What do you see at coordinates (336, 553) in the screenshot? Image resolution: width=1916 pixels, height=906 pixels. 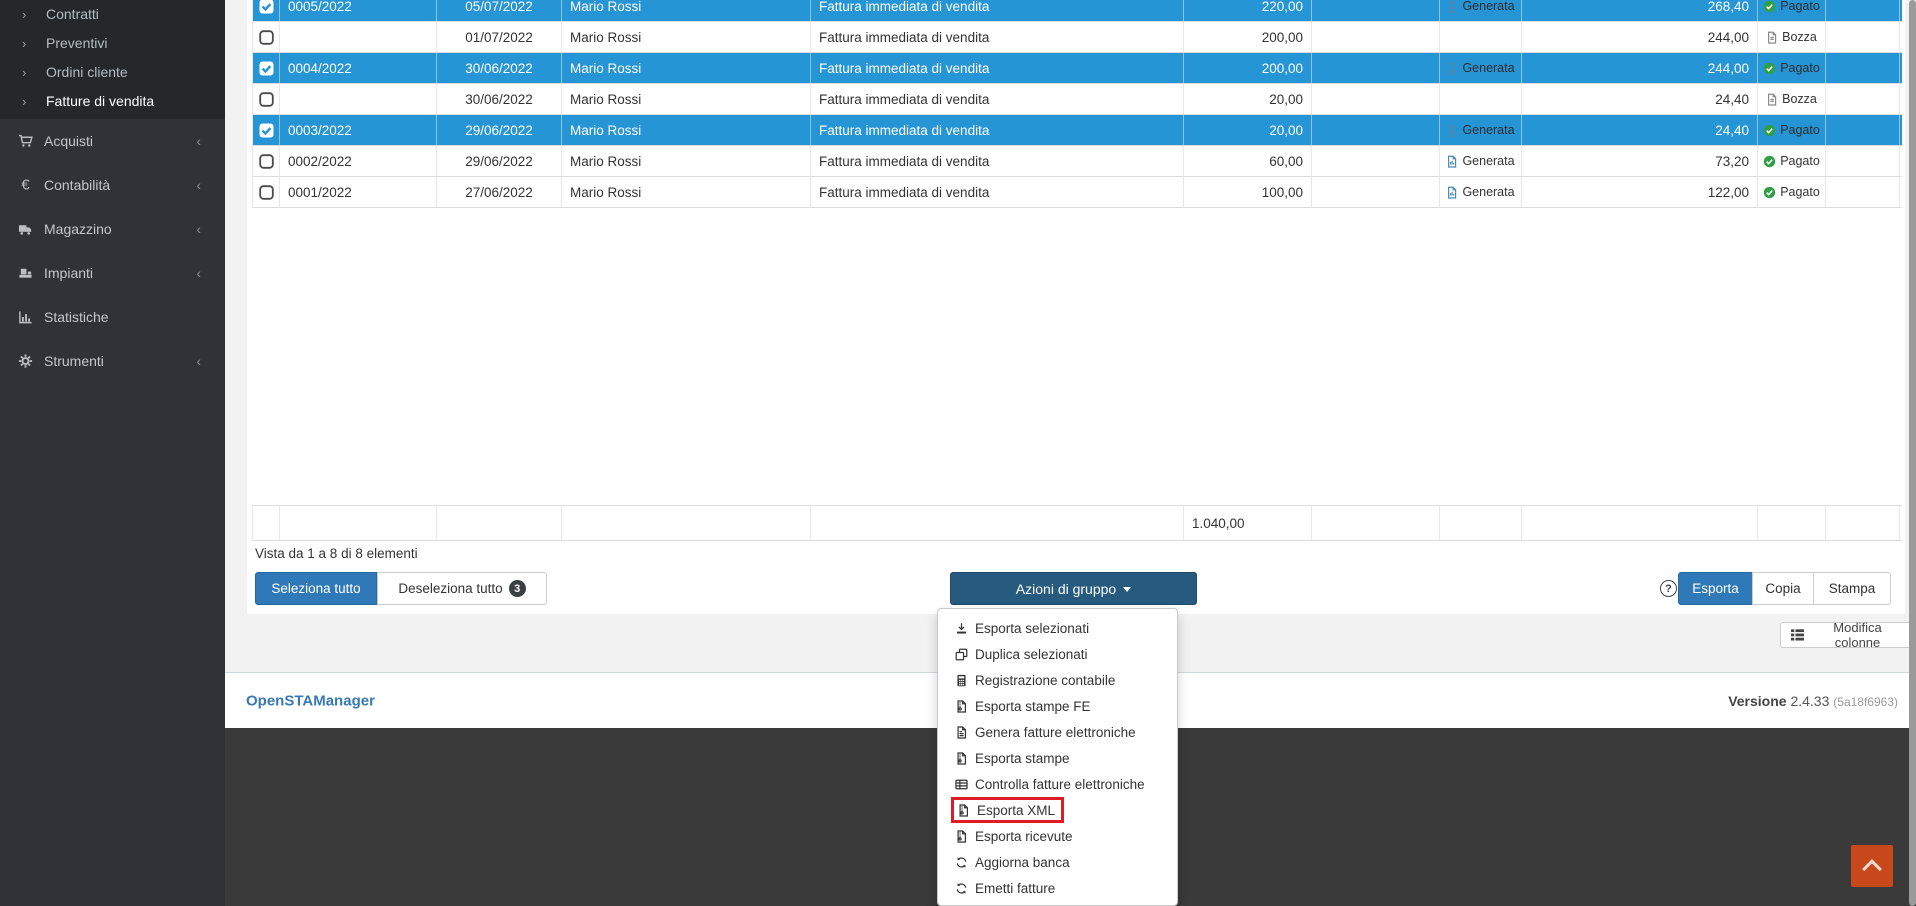 I see `pagination-info: Vista da 1 a 8 di 8 elementi` at bounding box center [336, 553].